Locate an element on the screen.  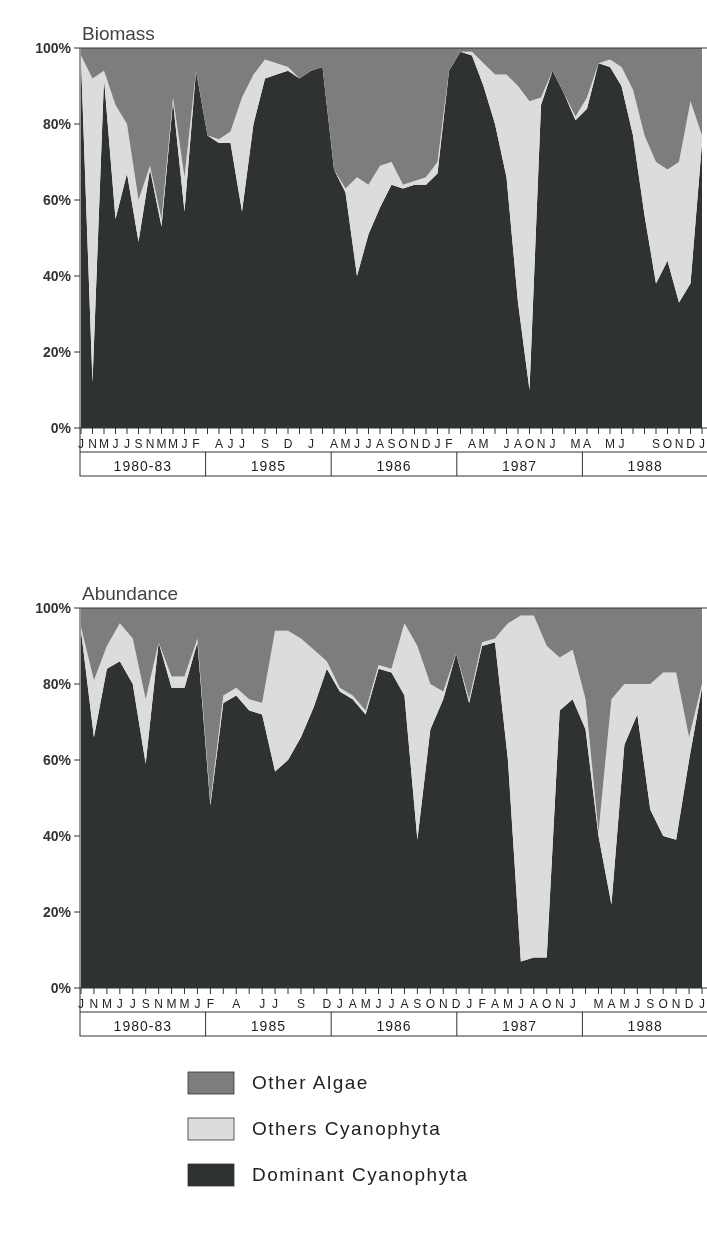
text: 1980-83 is located at coordinates (142, 466).